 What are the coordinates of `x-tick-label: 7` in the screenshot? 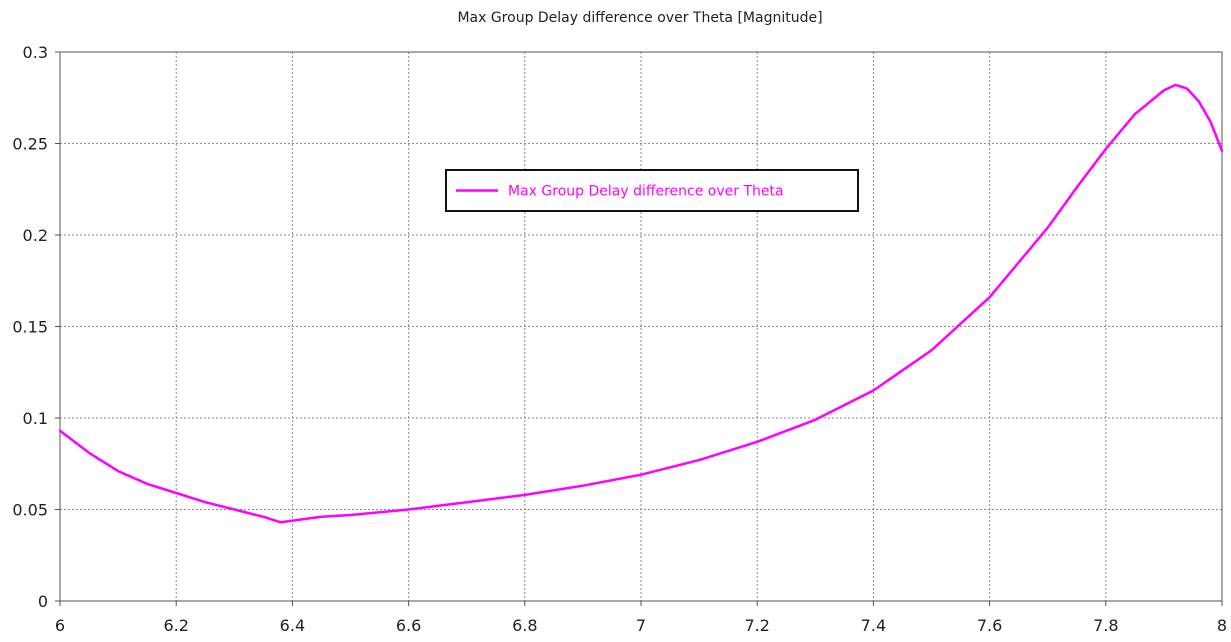 It's located at (641, 625).